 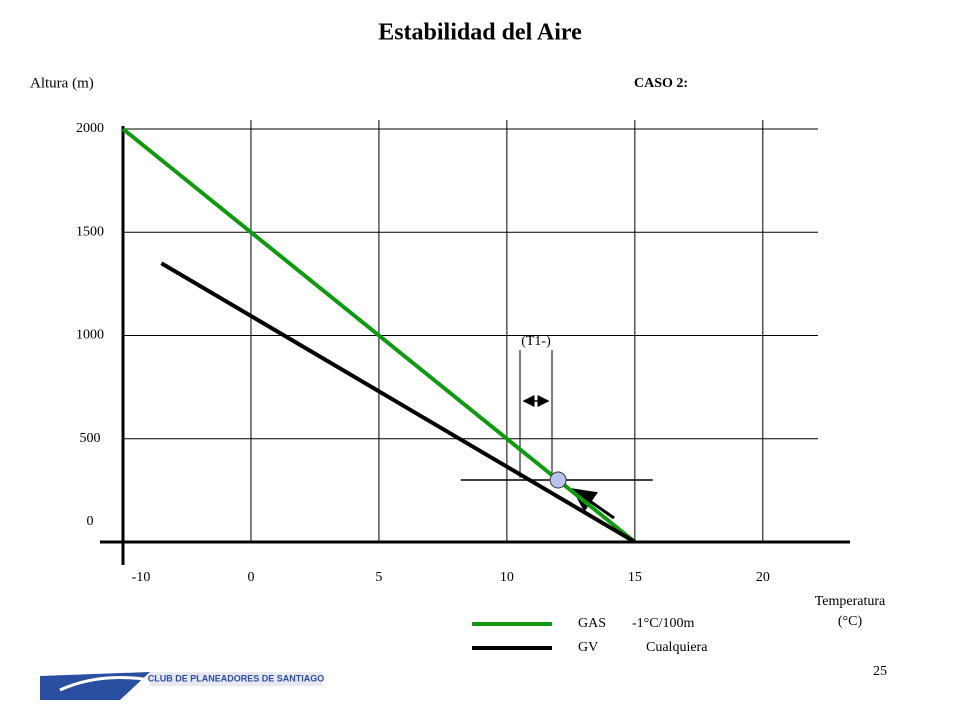 I want to click on point, so click(x=558, y=480).